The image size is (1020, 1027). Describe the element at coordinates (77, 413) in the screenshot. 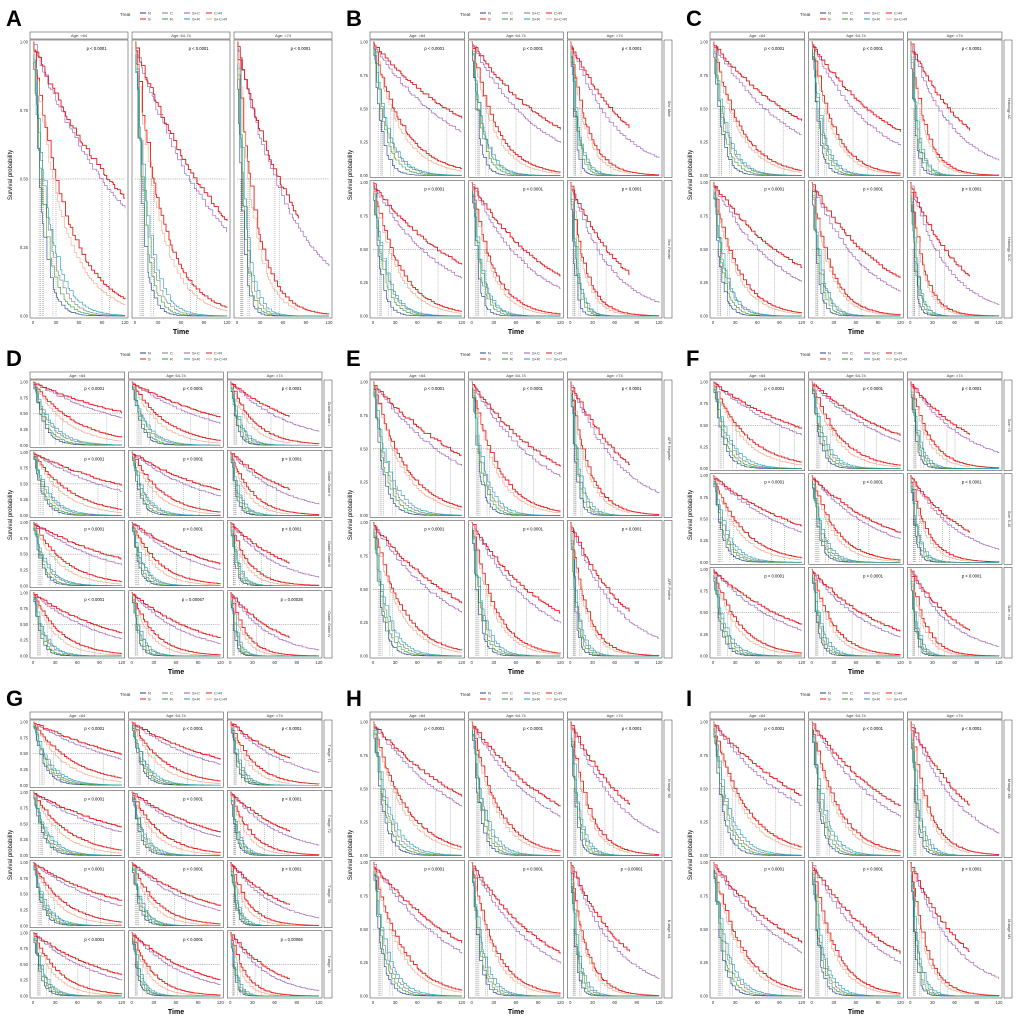

I see `curve-C` at that location.